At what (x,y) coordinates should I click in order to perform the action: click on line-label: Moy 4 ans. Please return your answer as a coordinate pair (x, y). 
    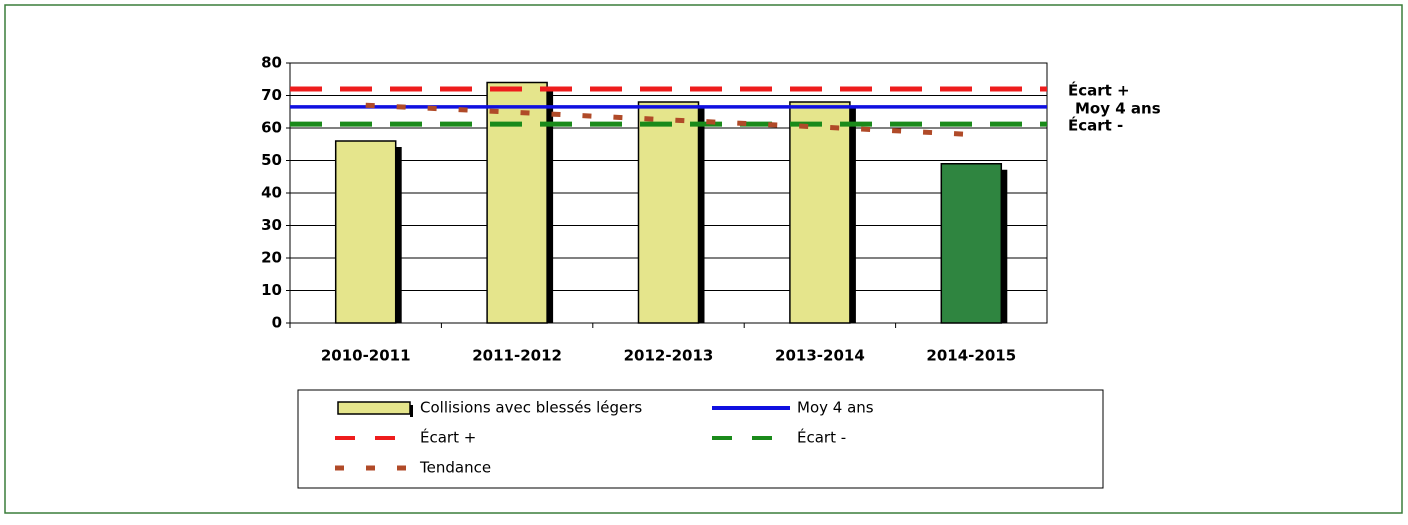
    Looking at the image, I should click on (1118, 109).